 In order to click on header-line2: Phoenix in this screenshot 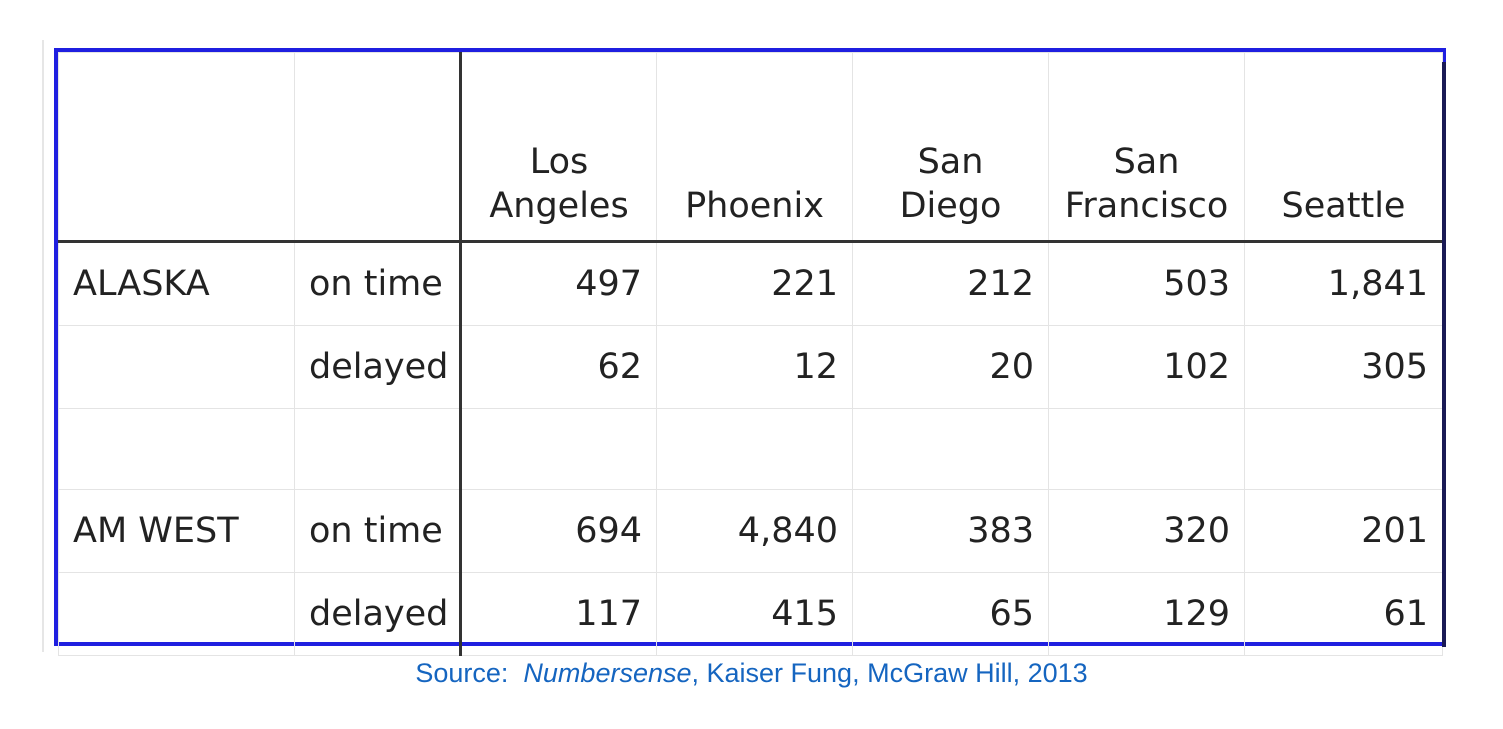, I will do `click(754, 206)`.